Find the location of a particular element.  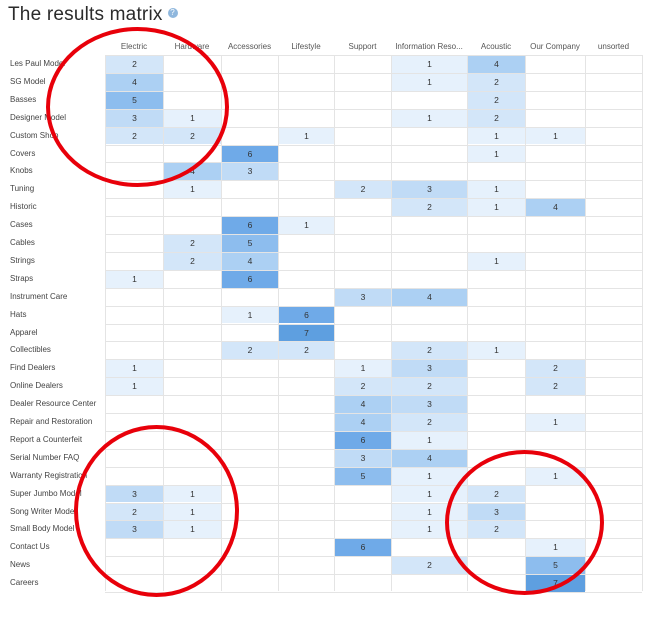

column-header: Acoustic is located at coordinates (496, 46).